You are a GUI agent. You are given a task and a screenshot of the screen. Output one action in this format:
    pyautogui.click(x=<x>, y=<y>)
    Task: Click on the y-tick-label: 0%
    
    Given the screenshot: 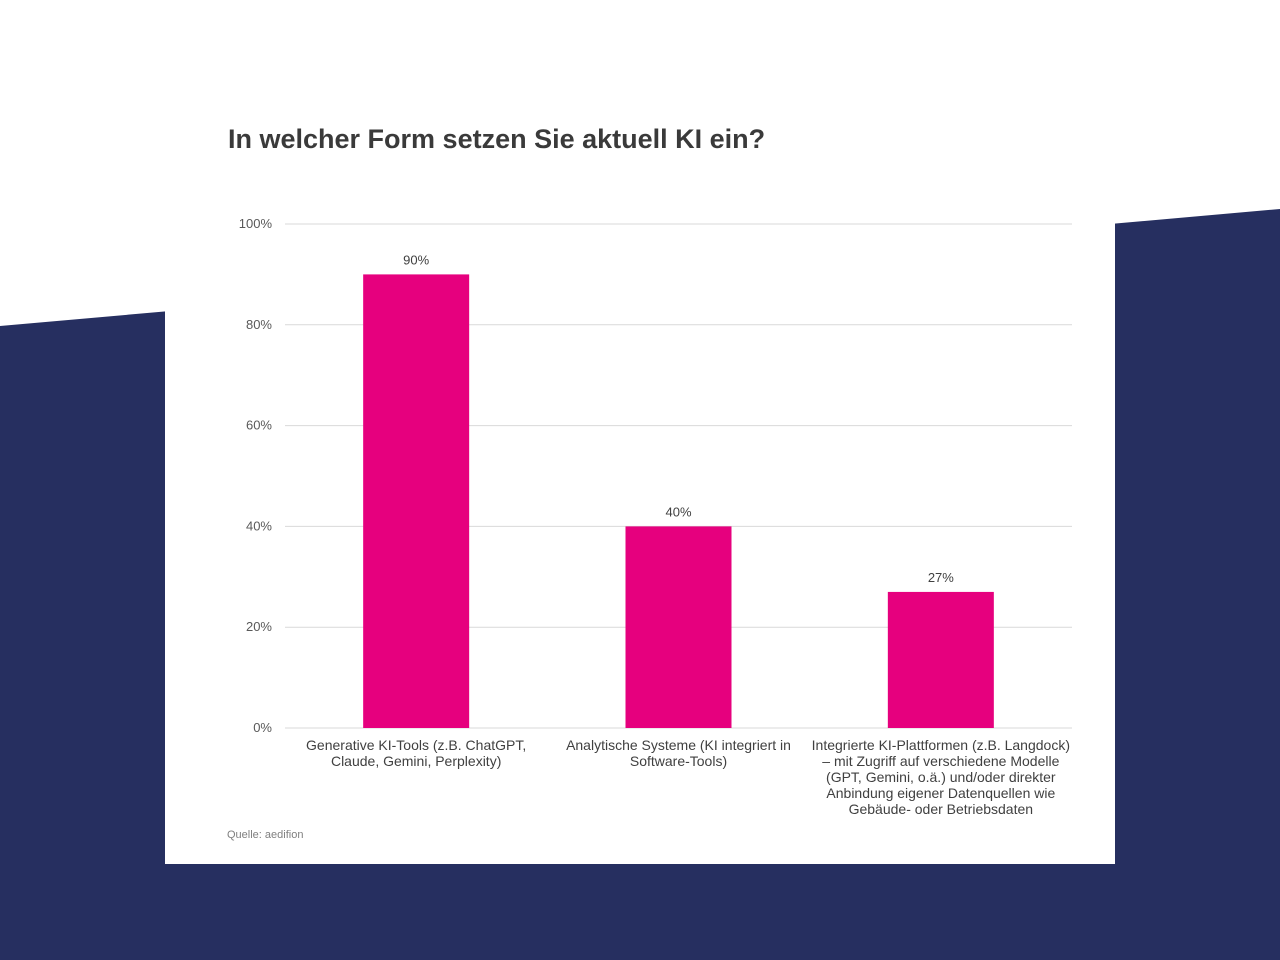 What is the action you would take?
    pyautogui.click(x=262, y=727)
    